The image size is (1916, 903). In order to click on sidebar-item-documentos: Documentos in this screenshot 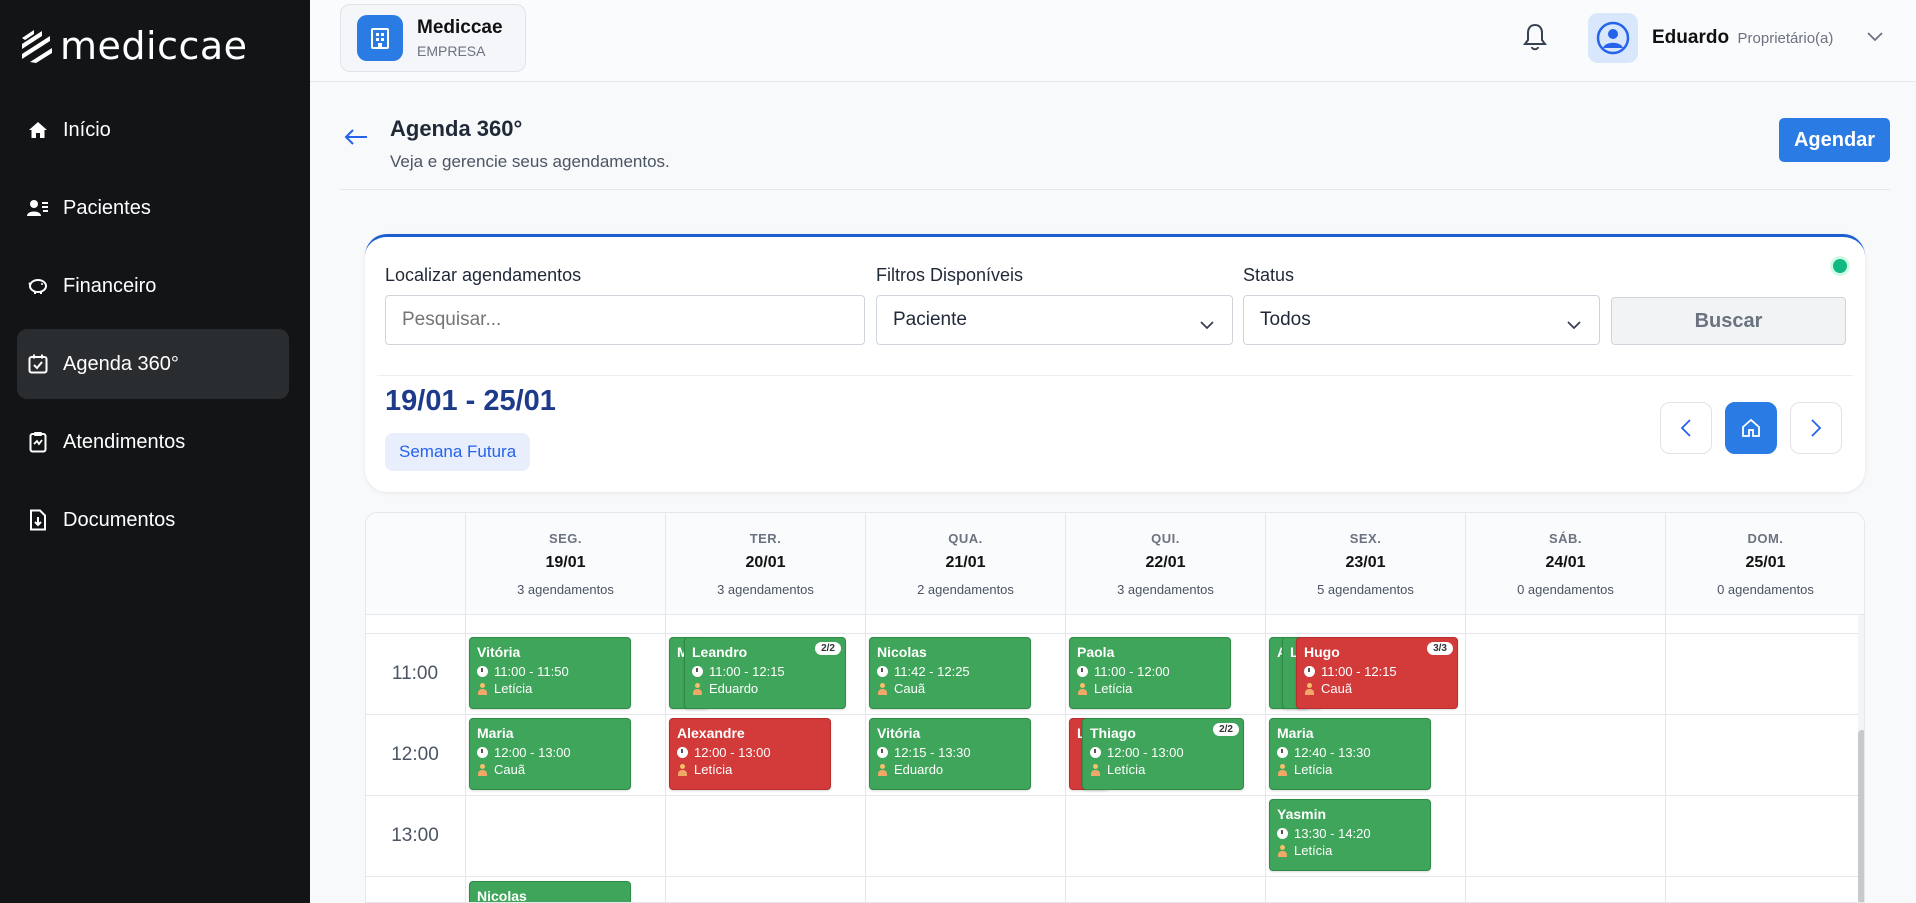, I will do `click(153, 520)`.